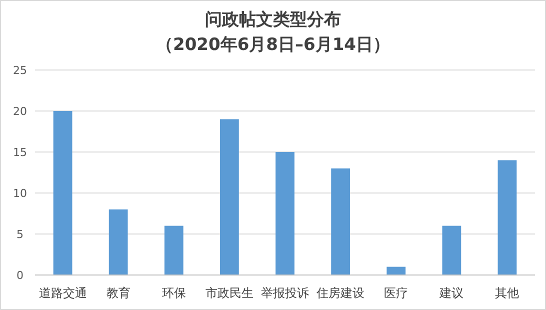  What do you see at coordinates (20, 70) in the screenshot?
I see `y-tick-label: 25` at bounding box center [20, 70].